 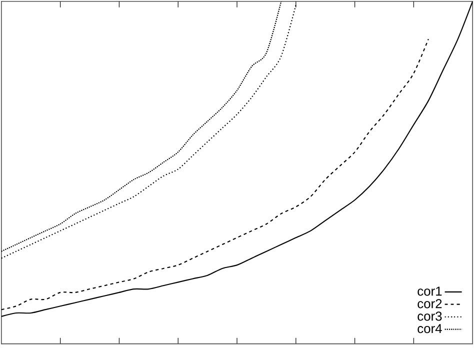 I want to click on legend-label: cor1, so click(x=430, y=291).